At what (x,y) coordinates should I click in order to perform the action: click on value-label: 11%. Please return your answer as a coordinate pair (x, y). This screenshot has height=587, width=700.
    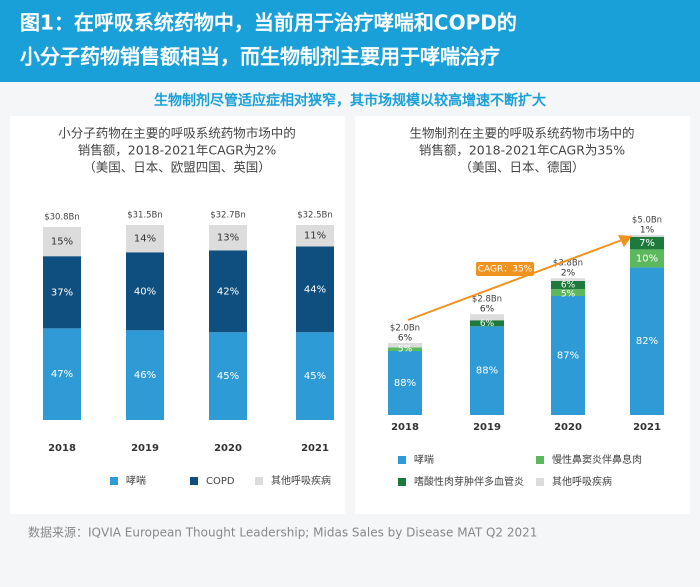
    Looking at the image, I should click on (315, 236).